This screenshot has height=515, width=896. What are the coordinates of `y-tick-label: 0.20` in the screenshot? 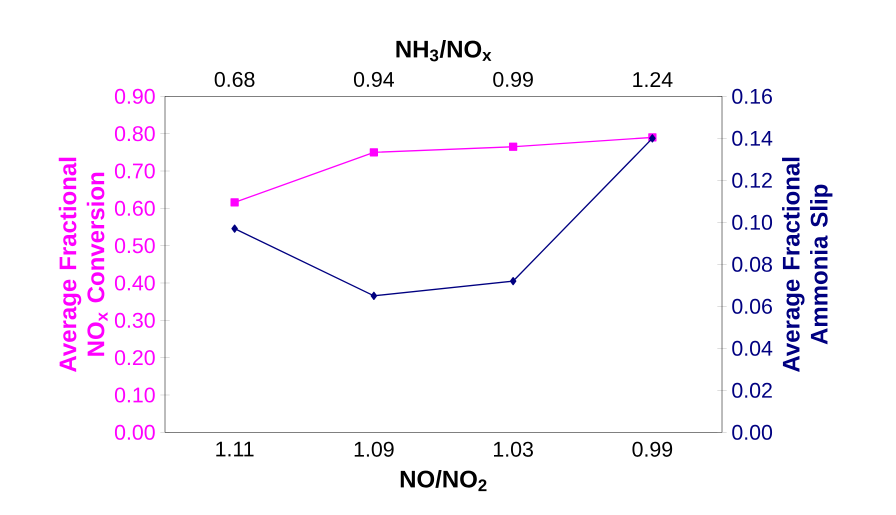 It's located at (134, 358).